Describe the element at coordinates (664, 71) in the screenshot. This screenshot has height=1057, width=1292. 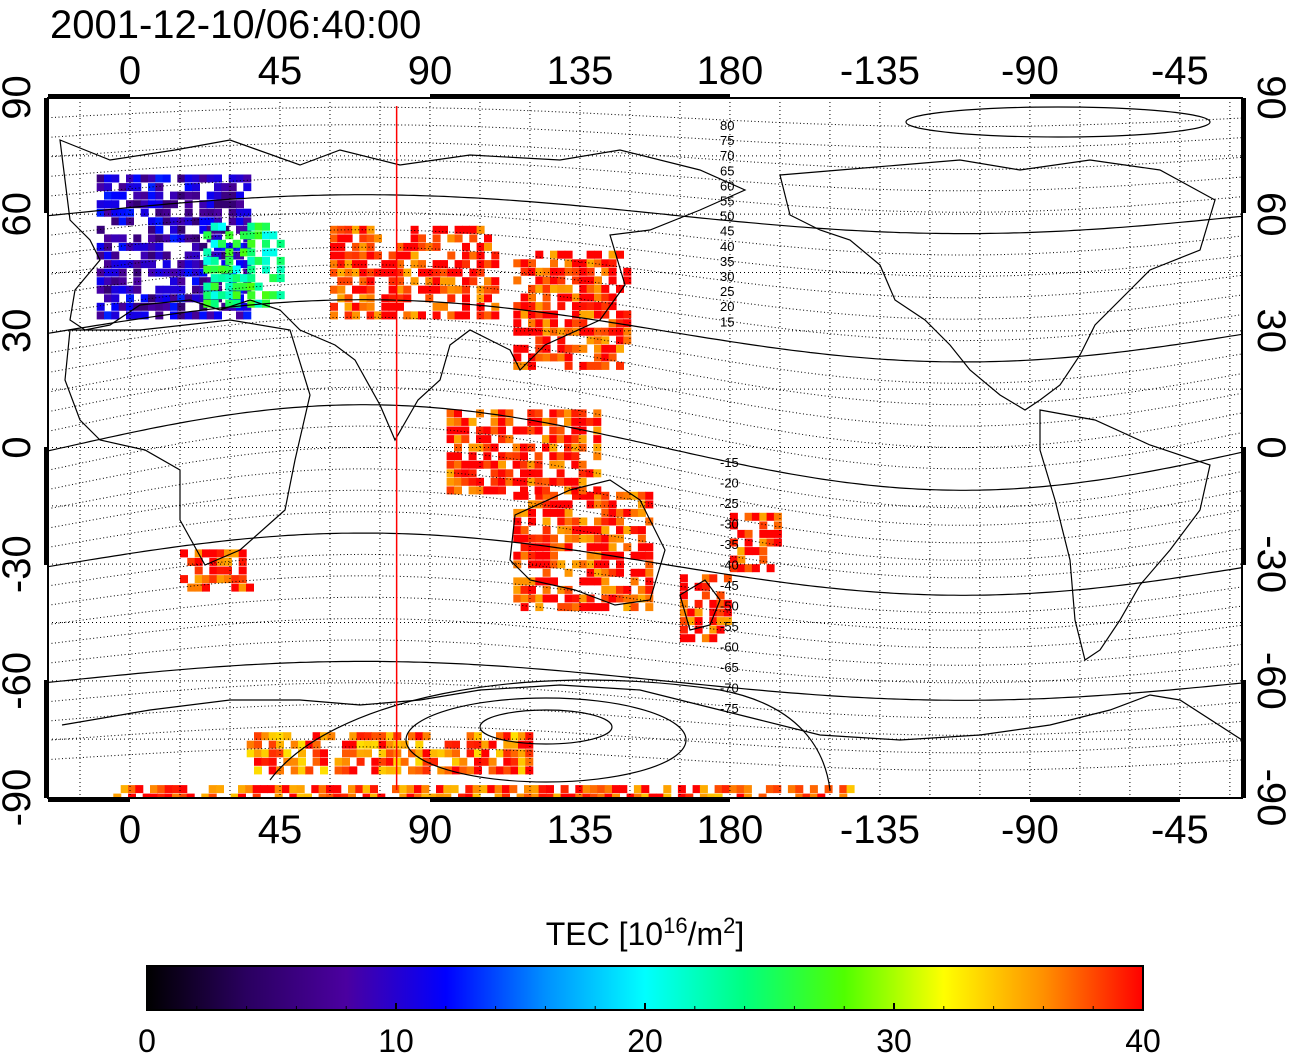
I see `top-longitude-ticks: 0 45 90 135 180 -135 -90 -45` at that location.